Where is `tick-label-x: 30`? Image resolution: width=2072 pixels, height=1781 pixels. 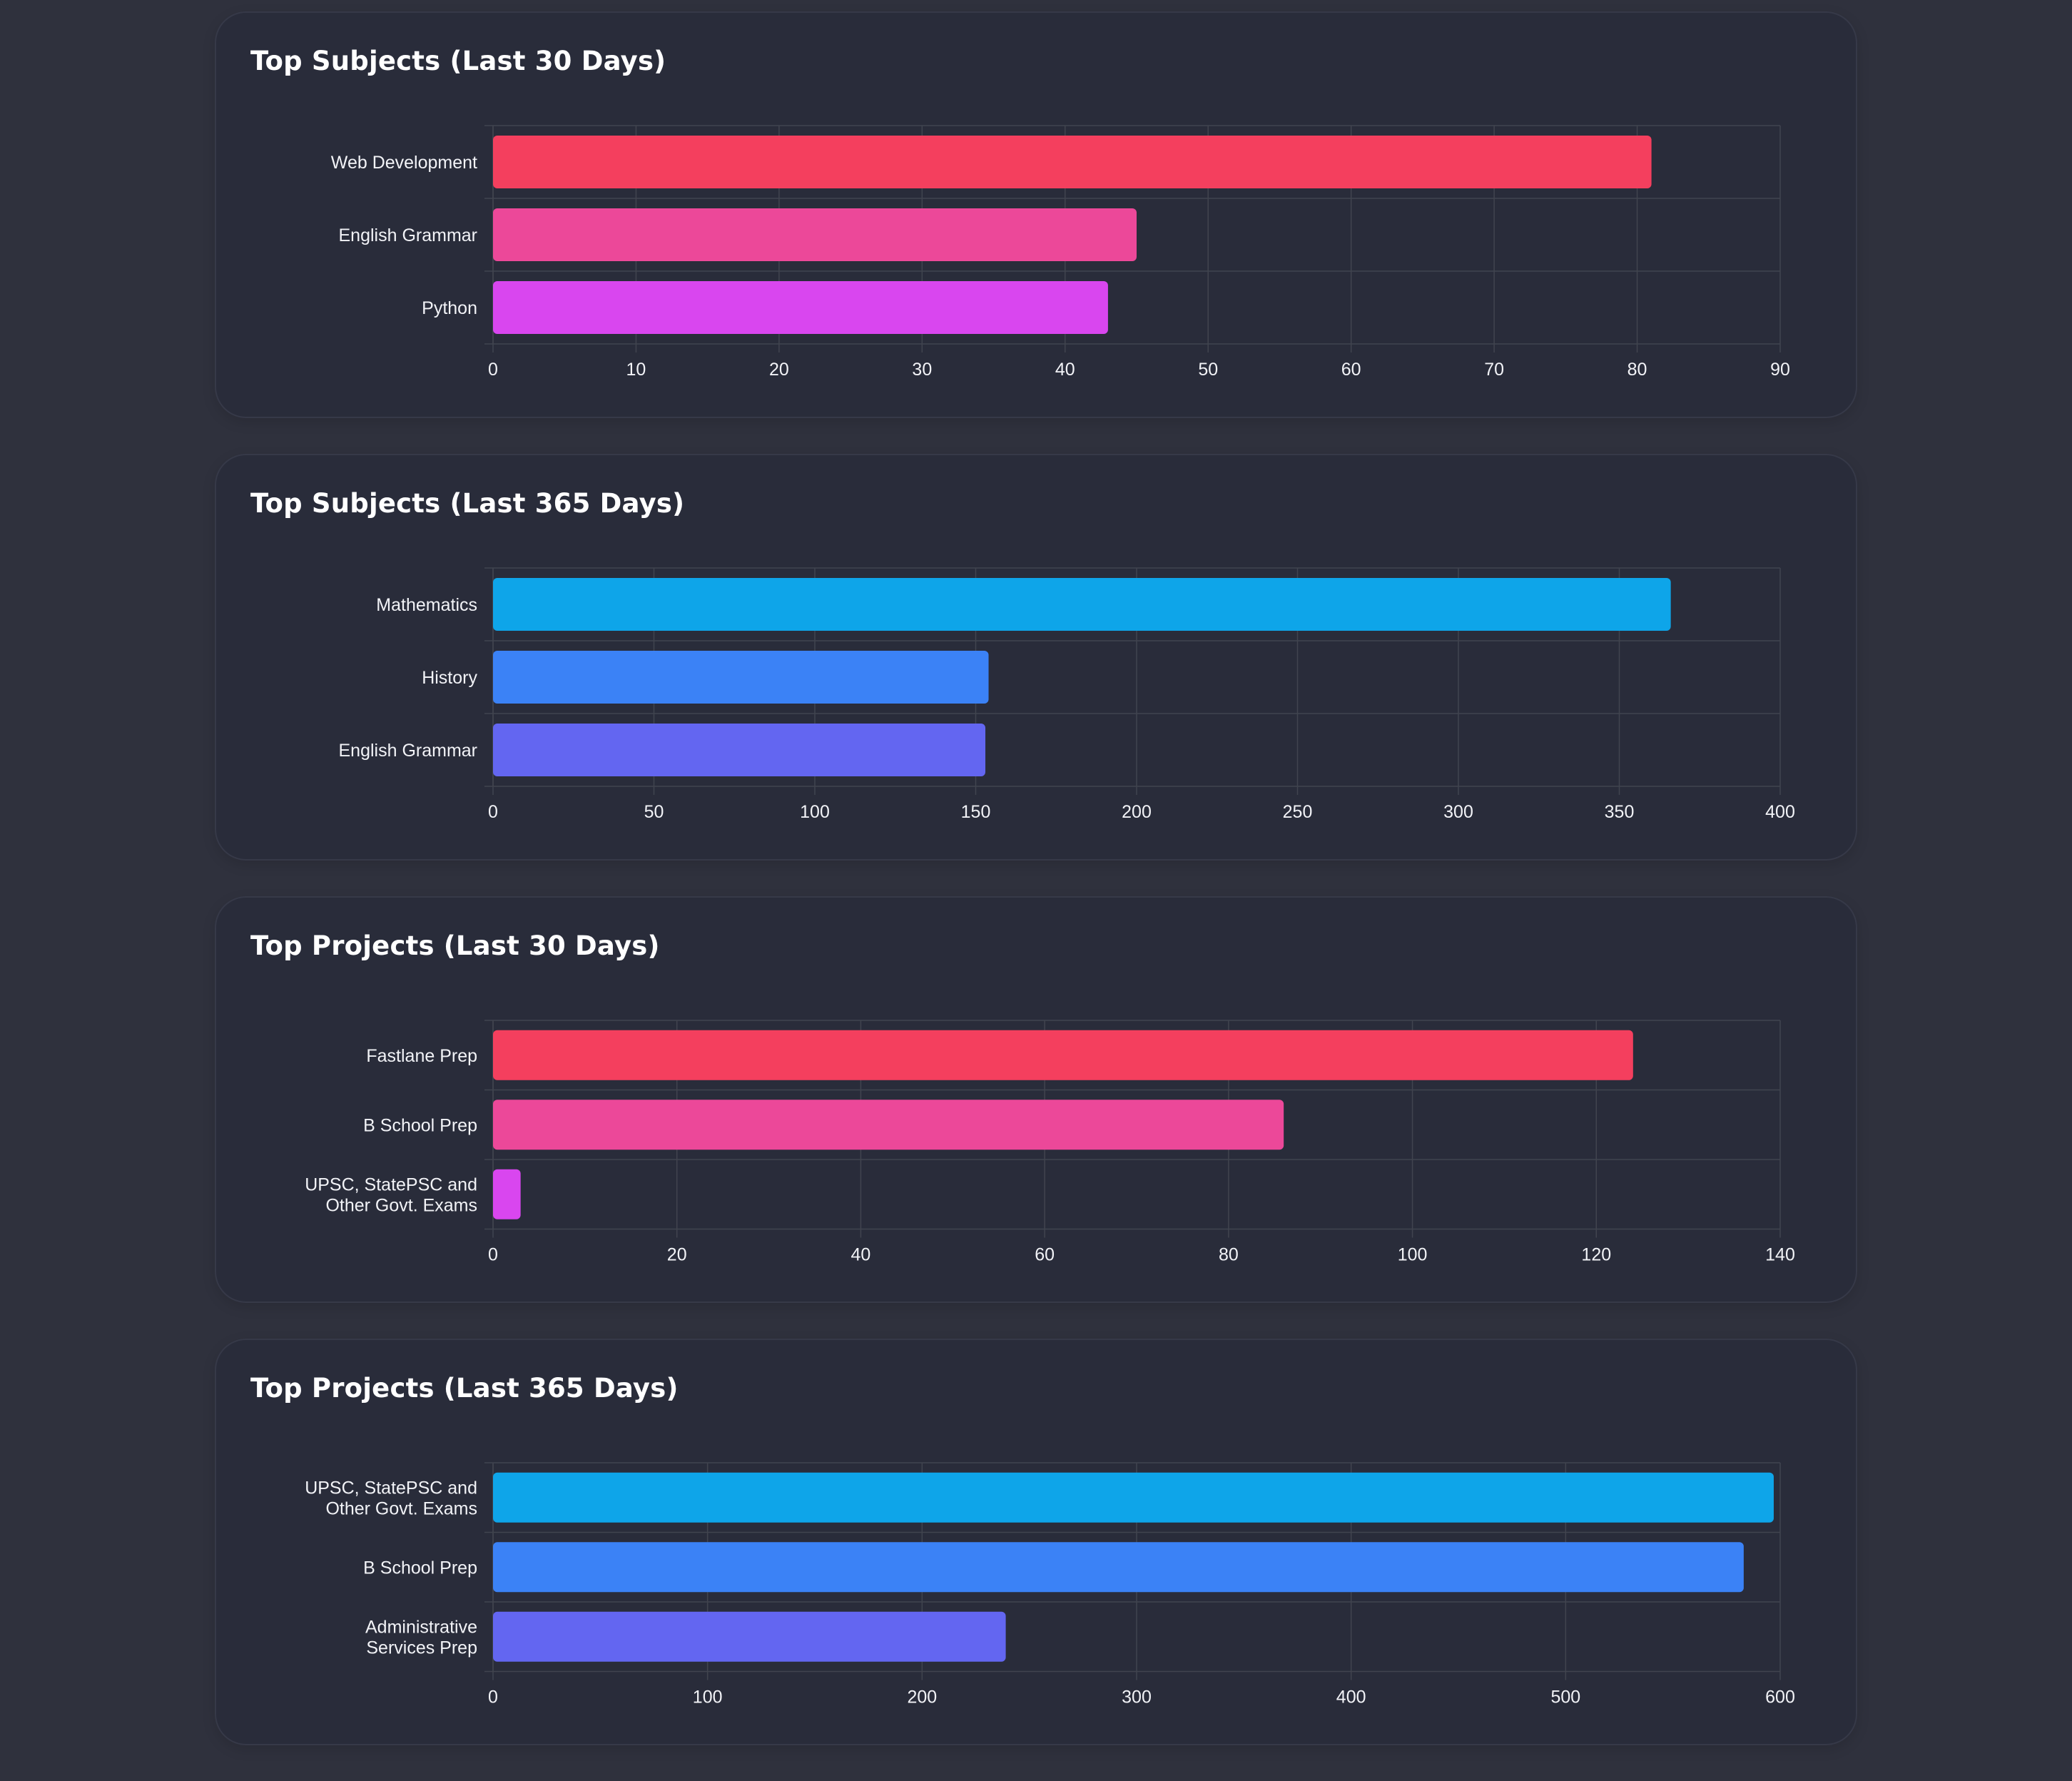 tick-label-x: 30 is located at coordinates (922, 370).